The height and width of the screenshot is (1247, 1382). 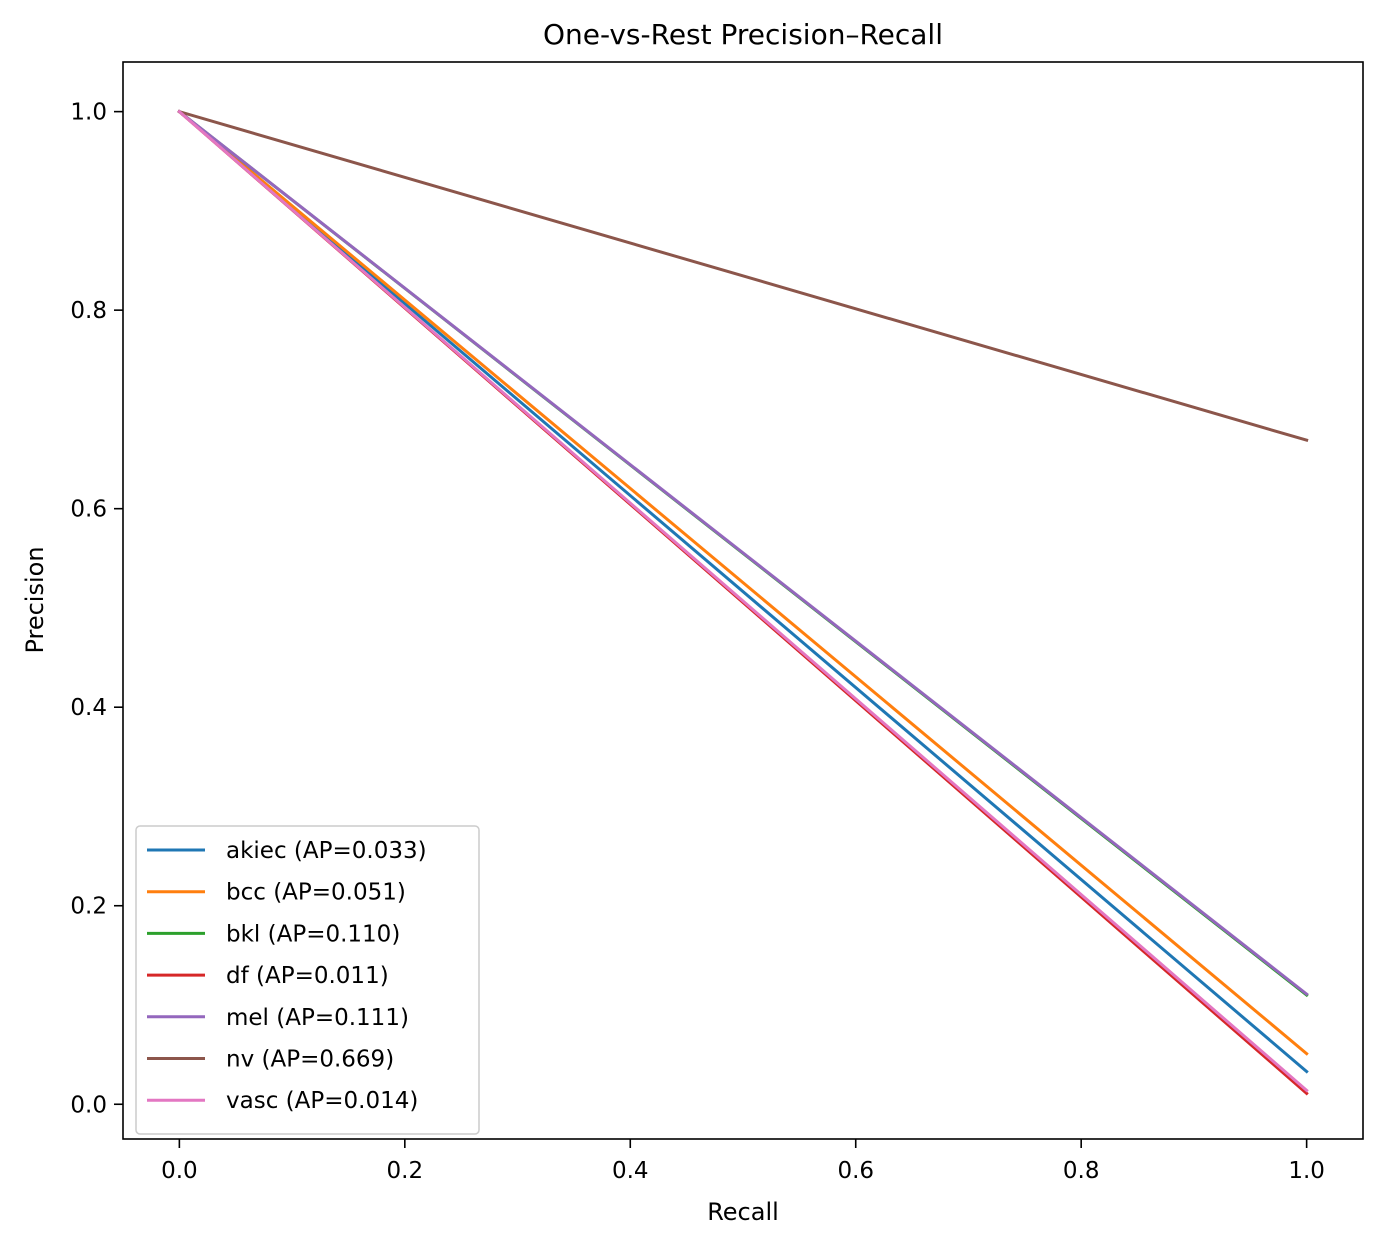 I want to click on legend-entry: mel (AP=0.111), so click(x=317, y=1018).